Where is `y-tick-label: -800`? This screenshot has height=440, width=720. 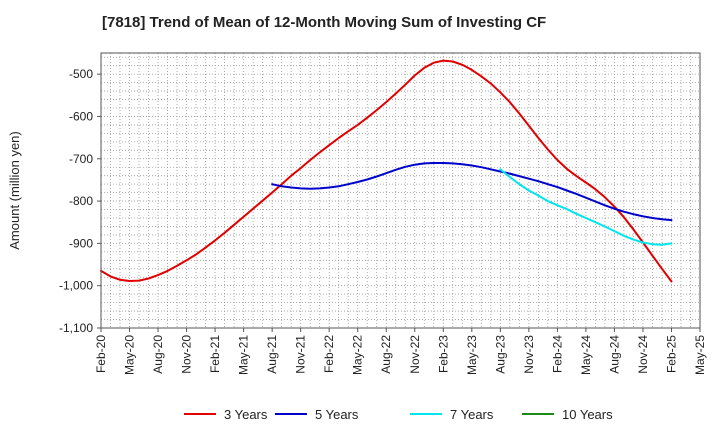
y-tick-label: -800 is located at coordinates (81, 201).